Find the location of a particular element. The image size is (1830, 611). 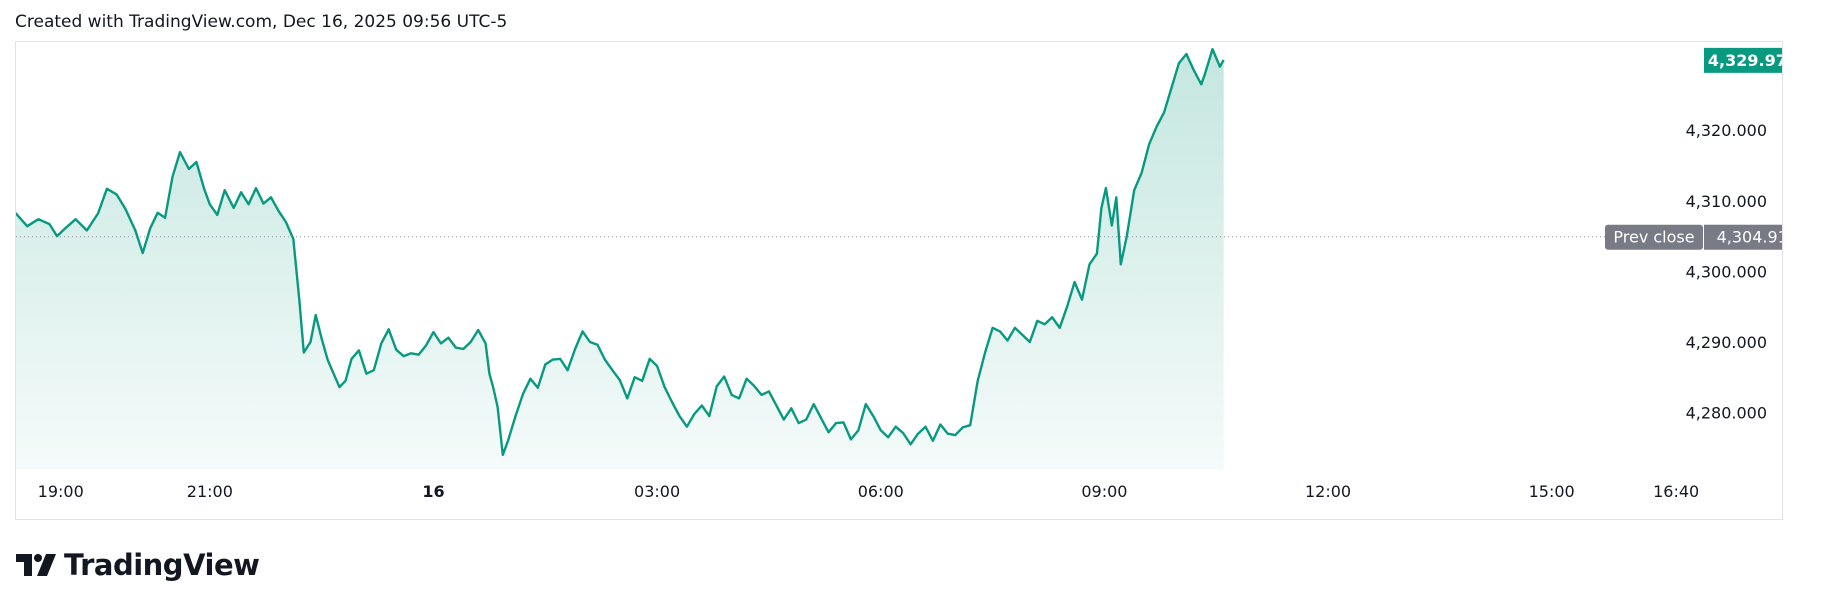

prev-close-value: 4,304.910 is located at coordinates (1749, 237).